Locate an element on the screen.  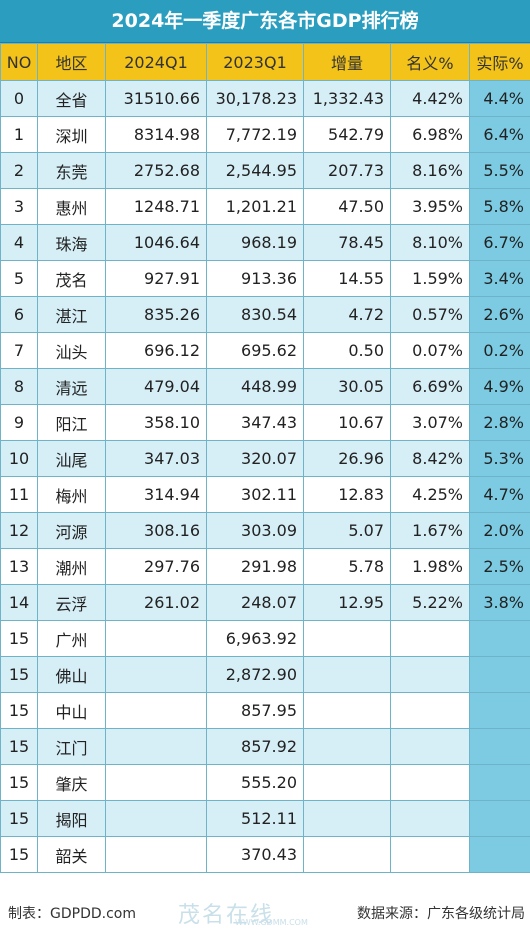
table-row: 15 韶关 370.43 is located at coordinates (265, 854).